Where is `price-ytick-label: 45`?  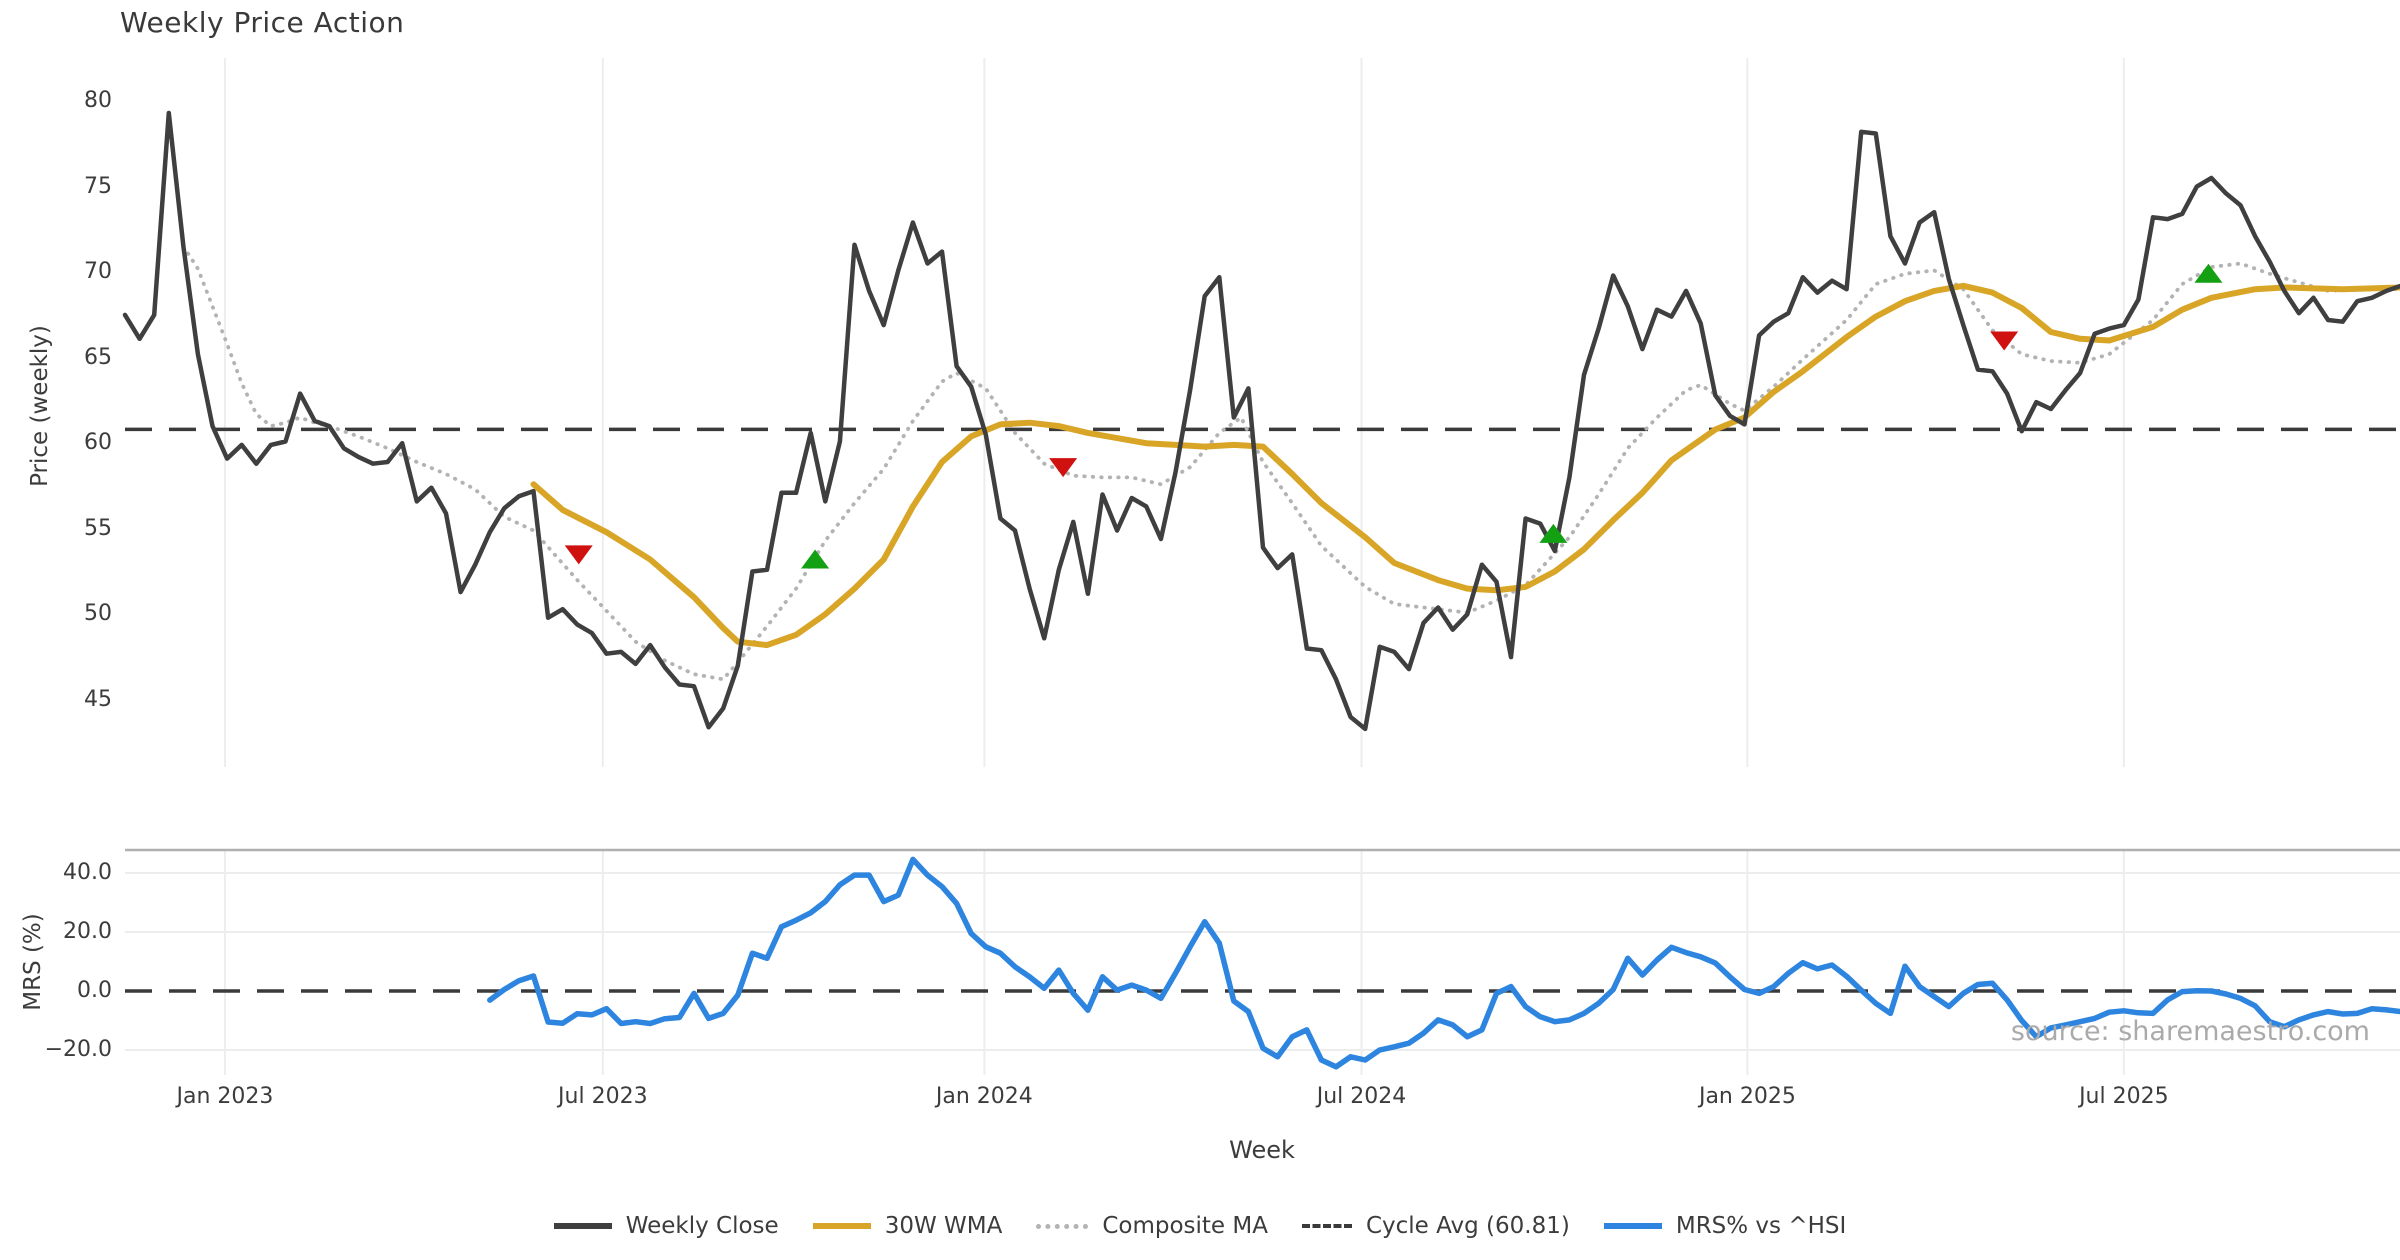
price-ytick-label: 45 is located at coordinates (98, 699).